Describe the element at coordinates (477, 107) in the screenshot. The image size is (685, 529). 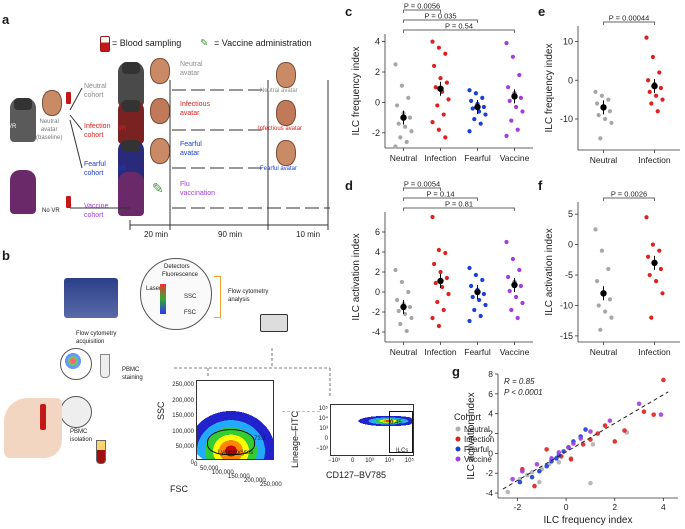
I see `c-mean-fearful` at that location.